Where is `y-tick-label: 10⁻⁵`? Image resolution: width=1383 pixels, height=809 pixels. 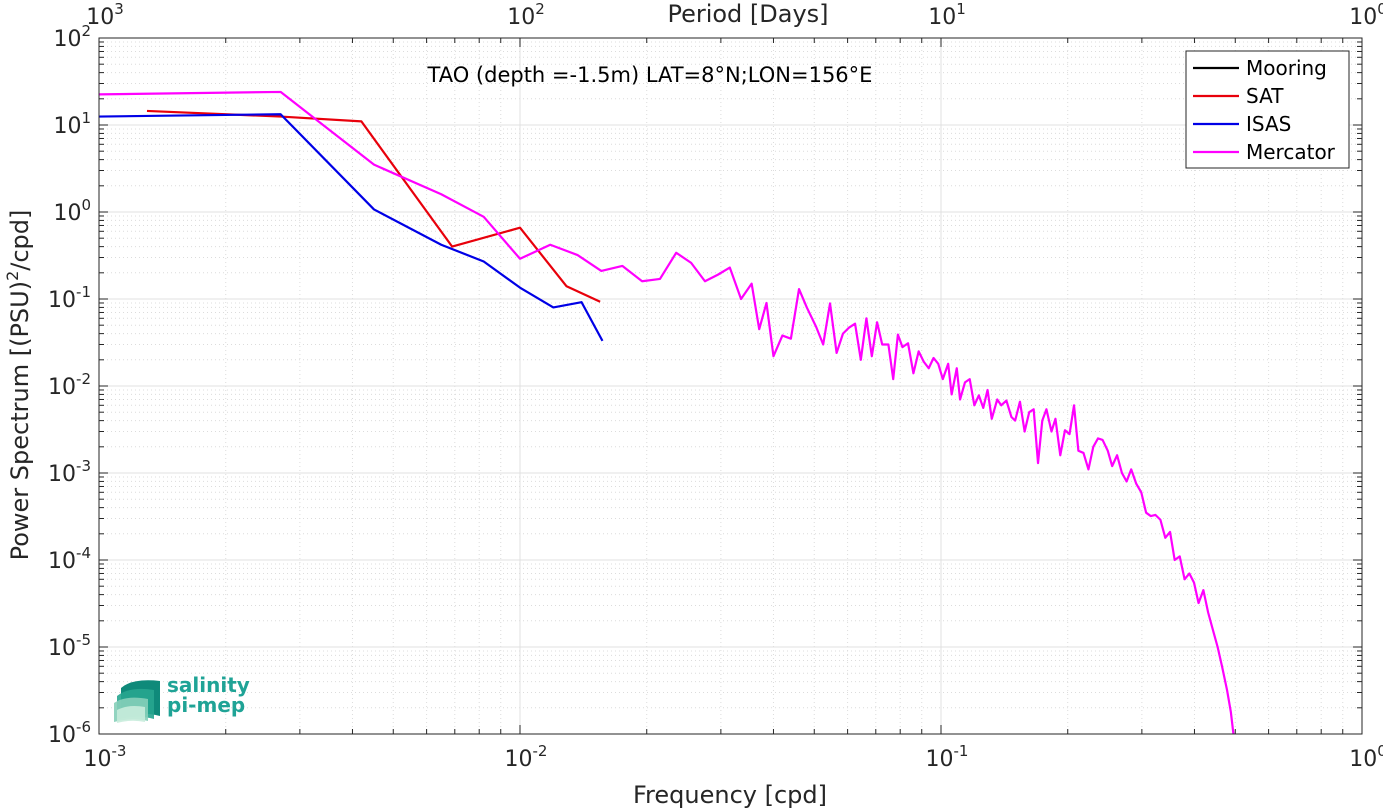
y-tick-label: 10⁻⁵ is located at coordinates (69, 646).